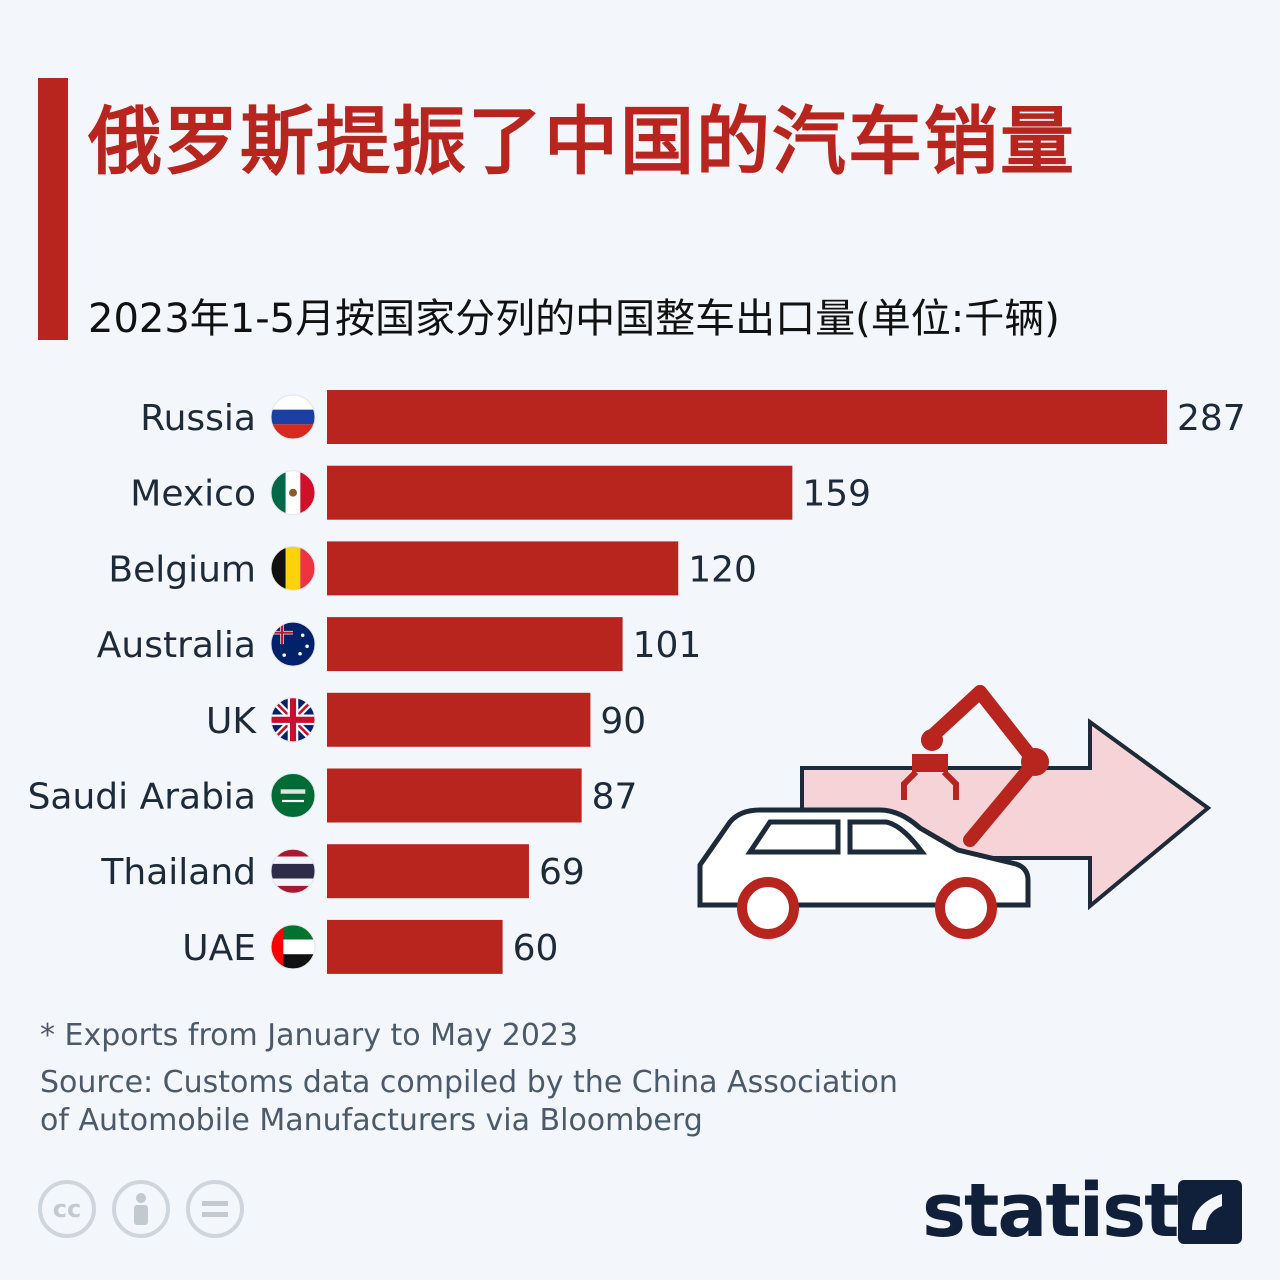 Image resolution: width=1280 pixels, height=1280 pixels. I want to click on category-label: Thailand, so click(178, 872).